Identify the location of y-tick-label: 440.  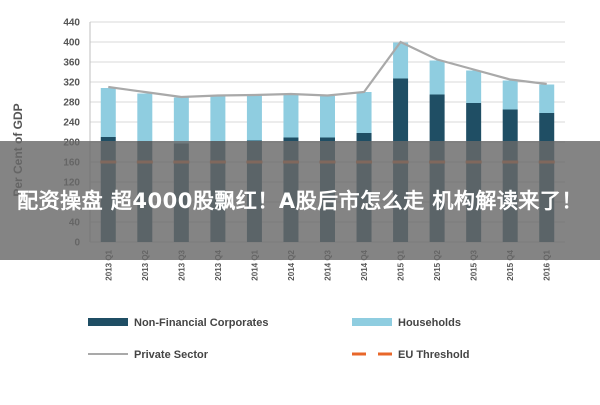
(71, 23).